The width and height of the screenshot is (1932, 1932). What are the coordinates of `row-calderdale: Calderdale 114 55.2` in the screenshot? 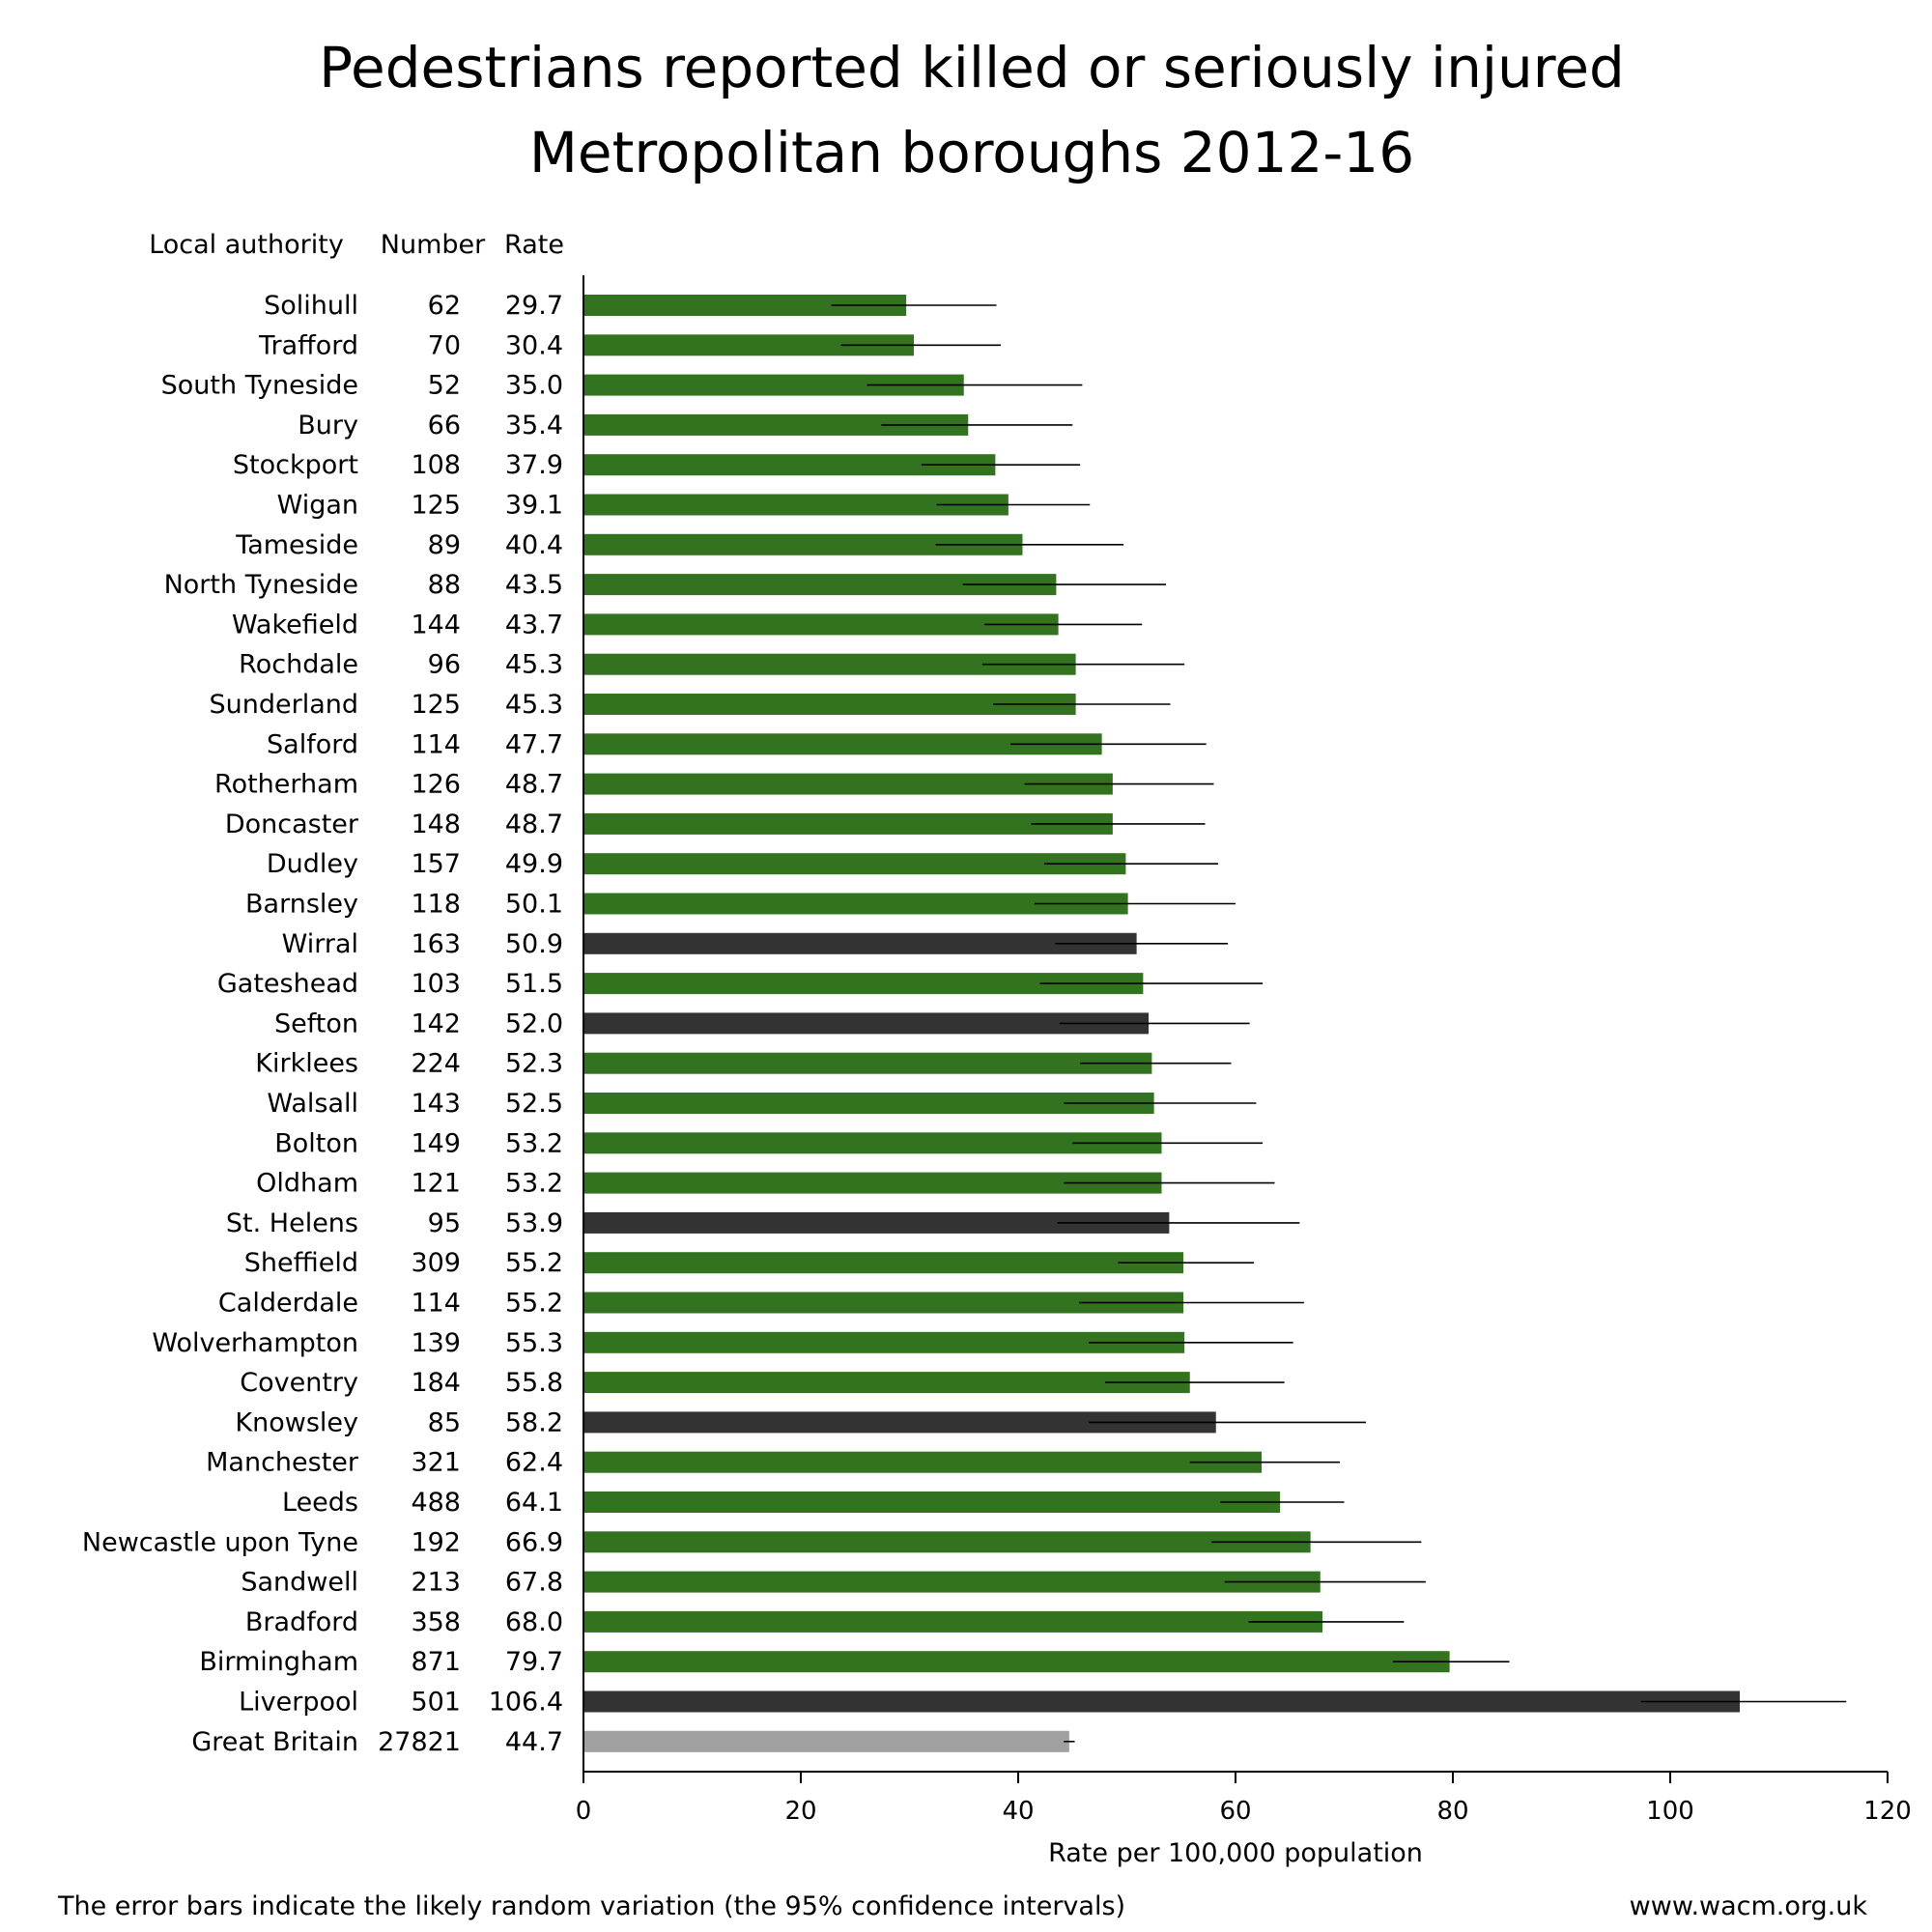 It's located at (761, 1304).